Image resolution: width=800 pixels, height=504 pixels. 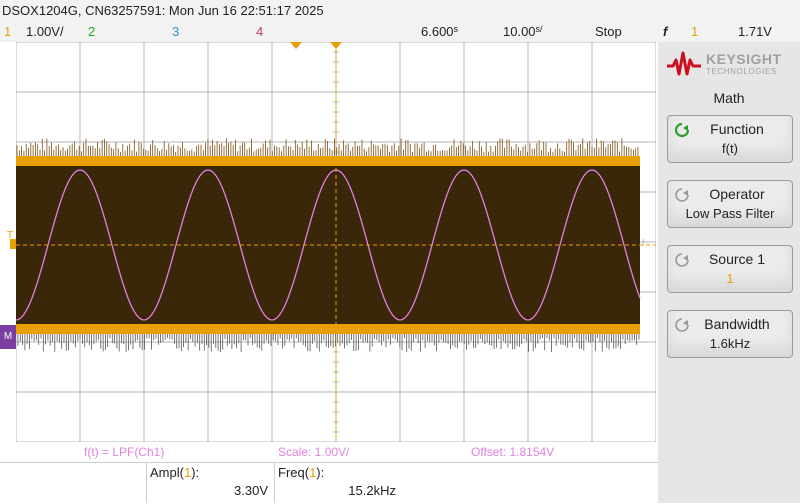 I want to click on function-softkey: Function f(t), so click(x=730, y=139).